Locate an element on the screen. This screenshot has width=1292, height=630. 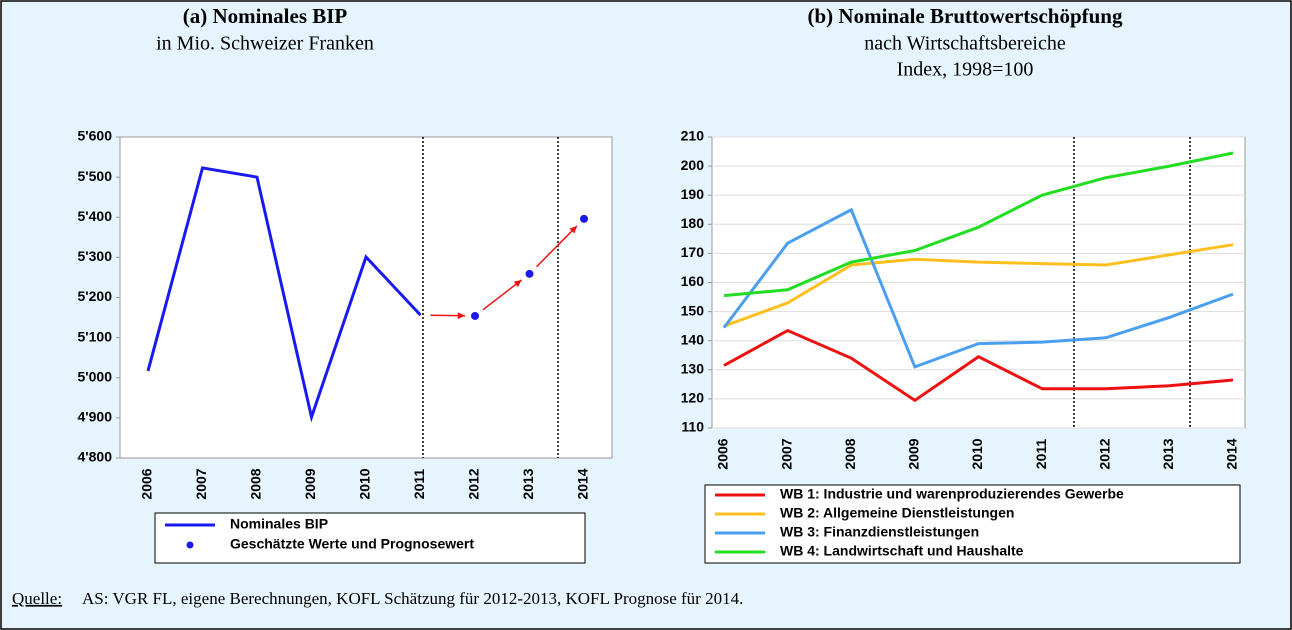
chart-subtitle: nach Wirtschaftsbereiche is located at coordinates (965, 44).